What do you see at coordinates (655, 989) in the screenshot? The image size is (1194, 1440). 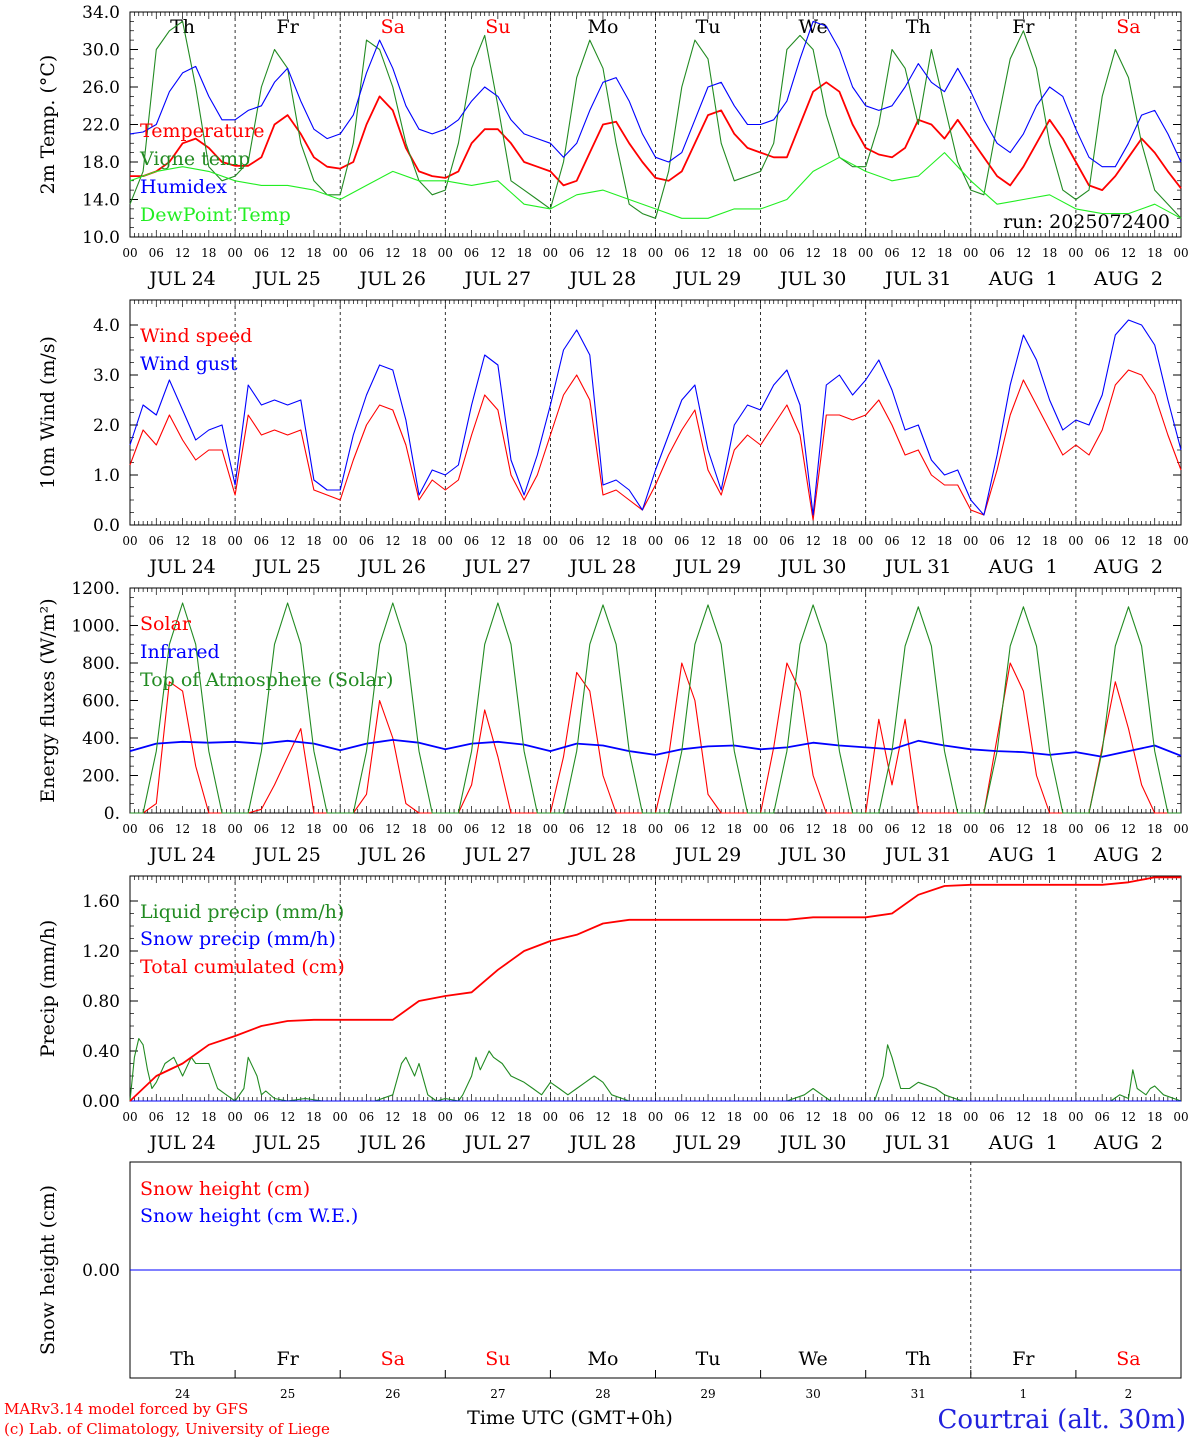 I see `series-line-total-cumulated-cm-` at bounding box center [655, 989].